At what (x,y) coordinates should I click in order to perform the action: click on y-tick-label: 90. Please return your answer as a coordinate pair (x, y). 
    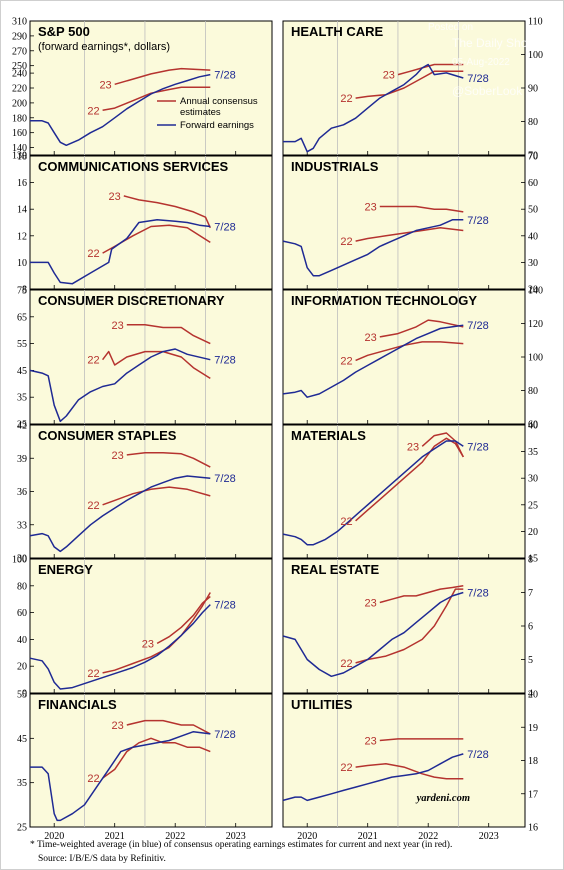
    Looking at the image, I should click on (533, 89).